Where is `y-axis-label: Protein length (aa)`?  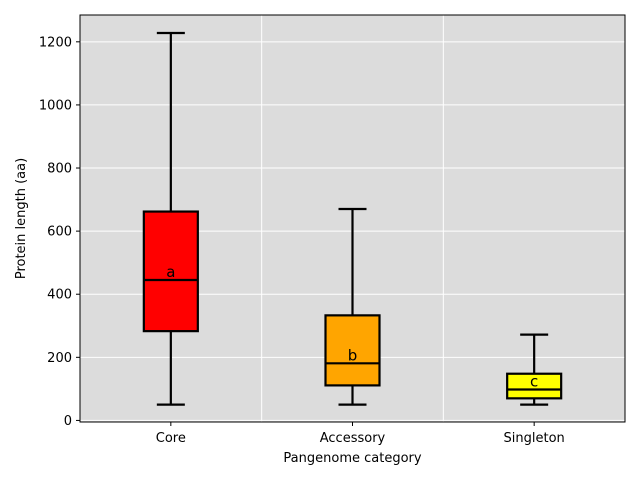 y-axis-label: Protein length (aa) is located at coordinates (21, 218).